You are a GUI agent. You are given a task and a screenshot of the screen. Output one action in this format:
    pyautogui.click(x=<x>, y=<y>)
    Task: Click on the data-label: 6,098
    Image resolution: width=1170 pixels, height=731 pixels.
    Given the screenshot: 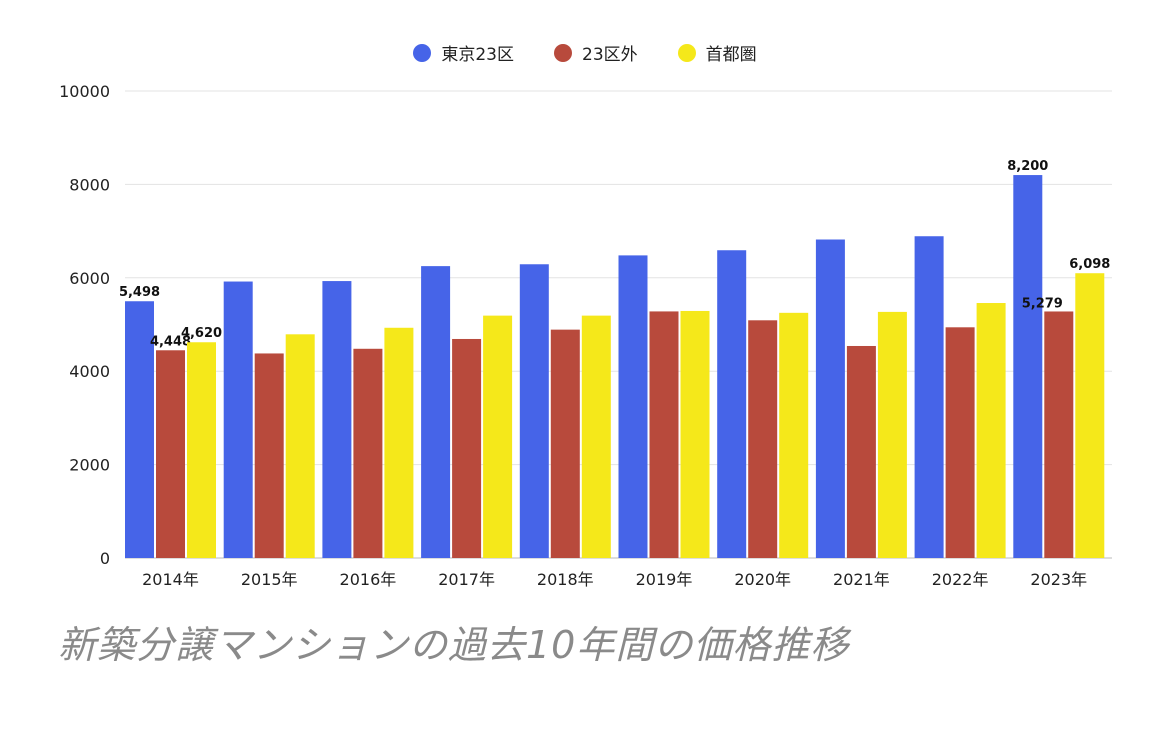 What is the action you would take?
    pyautogui.click(x=1089, y=264)
    